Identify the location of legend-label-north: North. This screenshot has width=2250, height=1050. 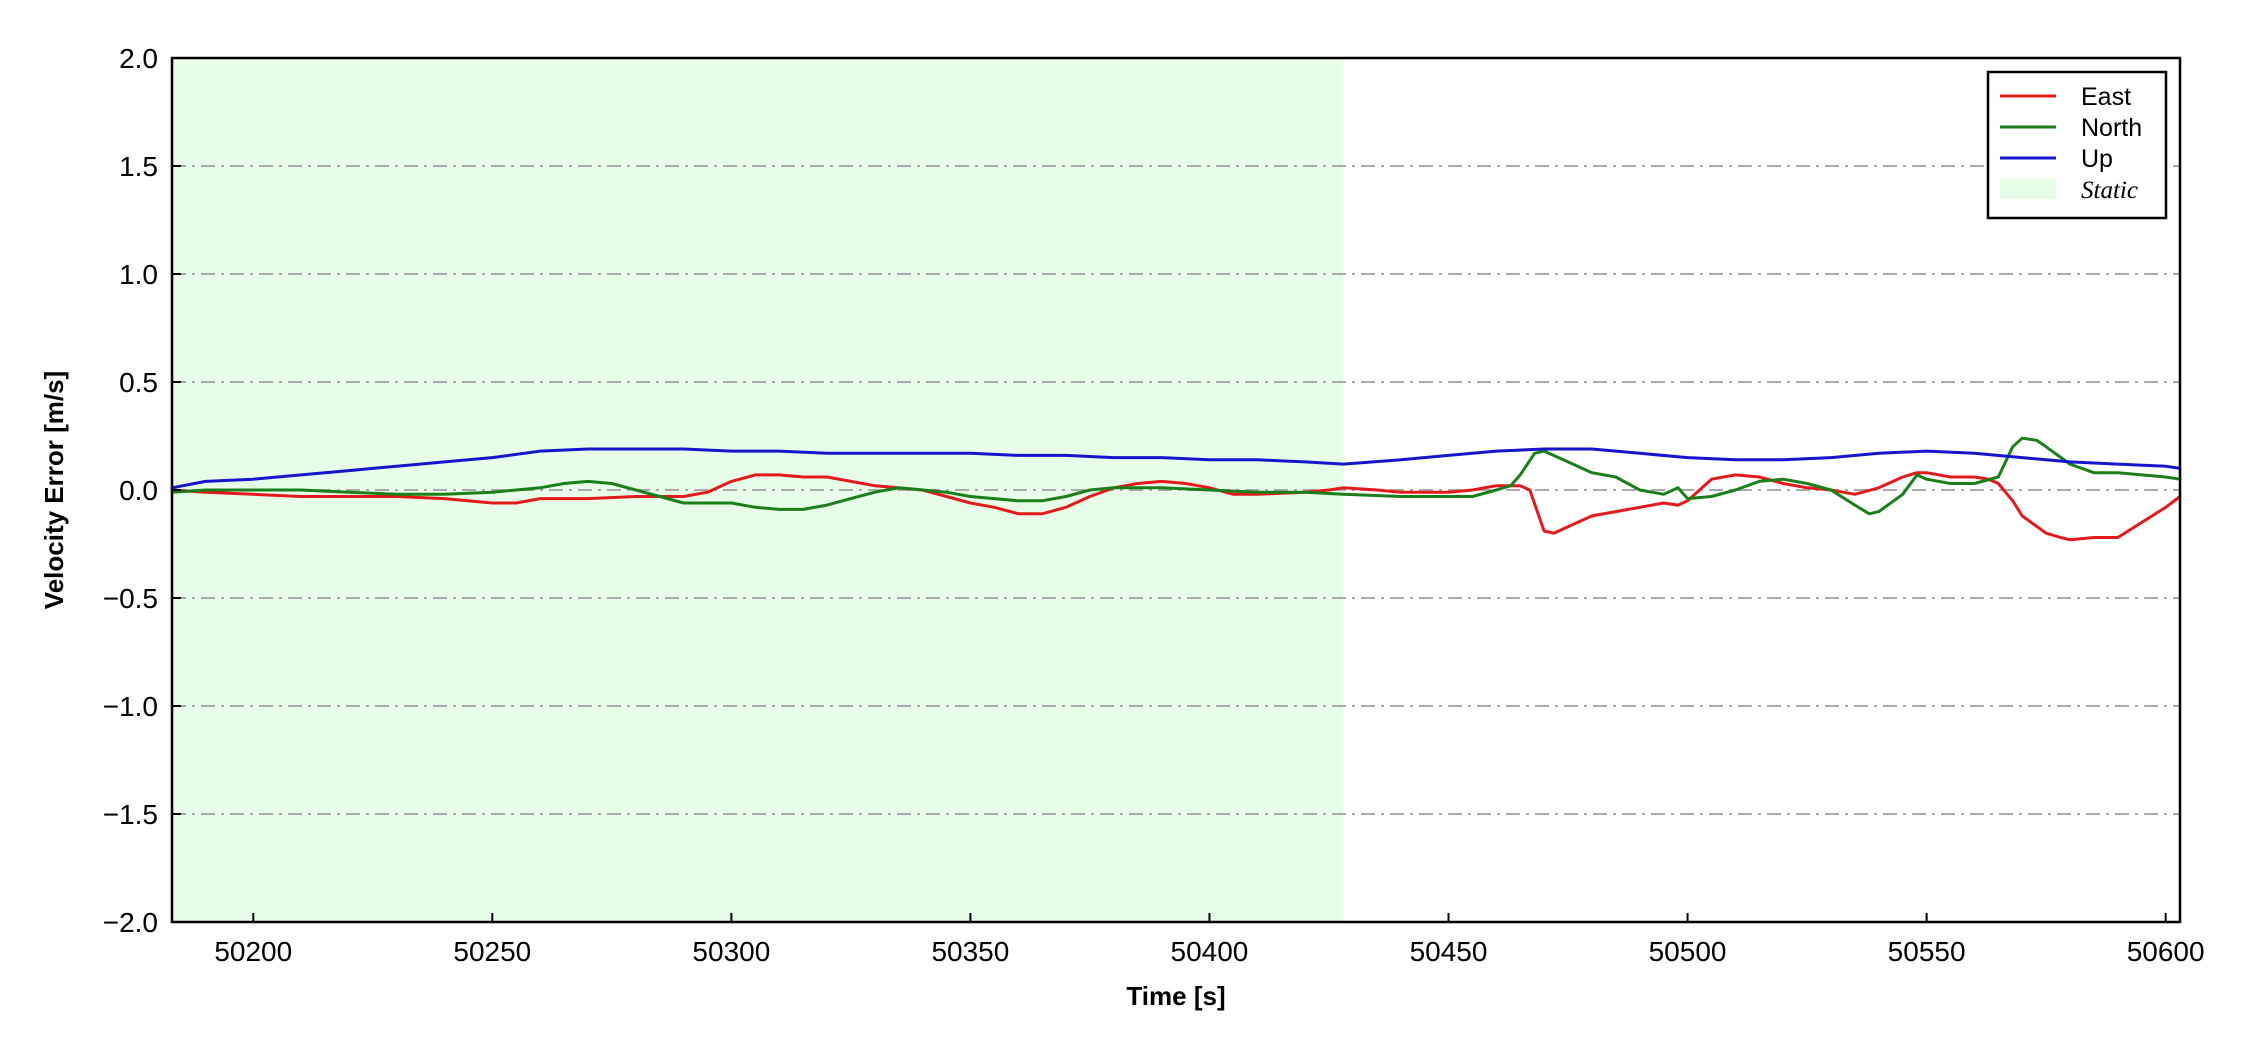
(2111, 128).